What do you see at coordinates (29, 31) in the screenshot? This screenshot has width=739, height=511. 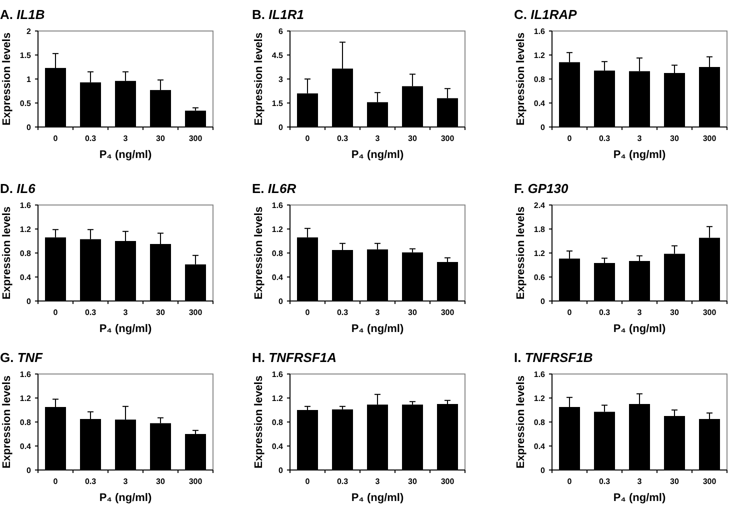 I see `y-tick-label: 2` at bounding box center [29, 31].